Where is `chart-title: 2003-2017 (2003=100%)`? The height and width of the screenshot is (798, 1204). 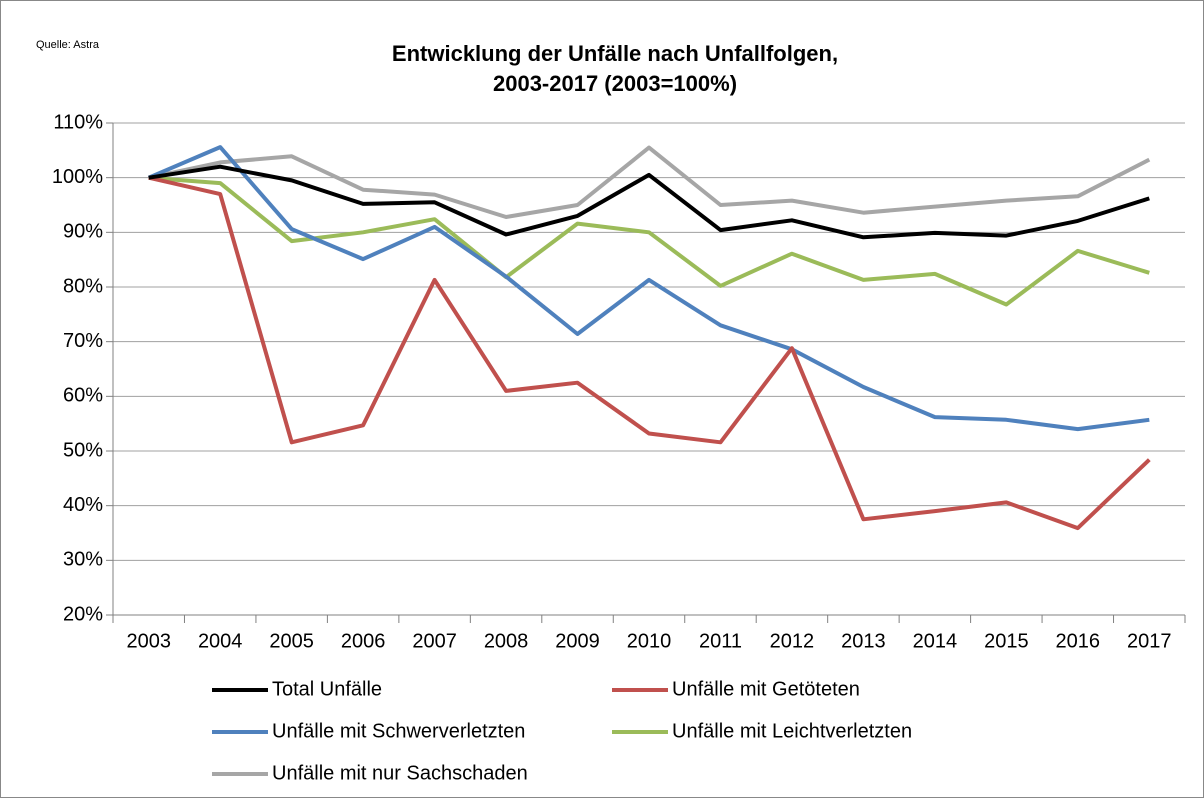
chart-title: 2003-2017 (2003=100%) is located at coordinates (615, 83).